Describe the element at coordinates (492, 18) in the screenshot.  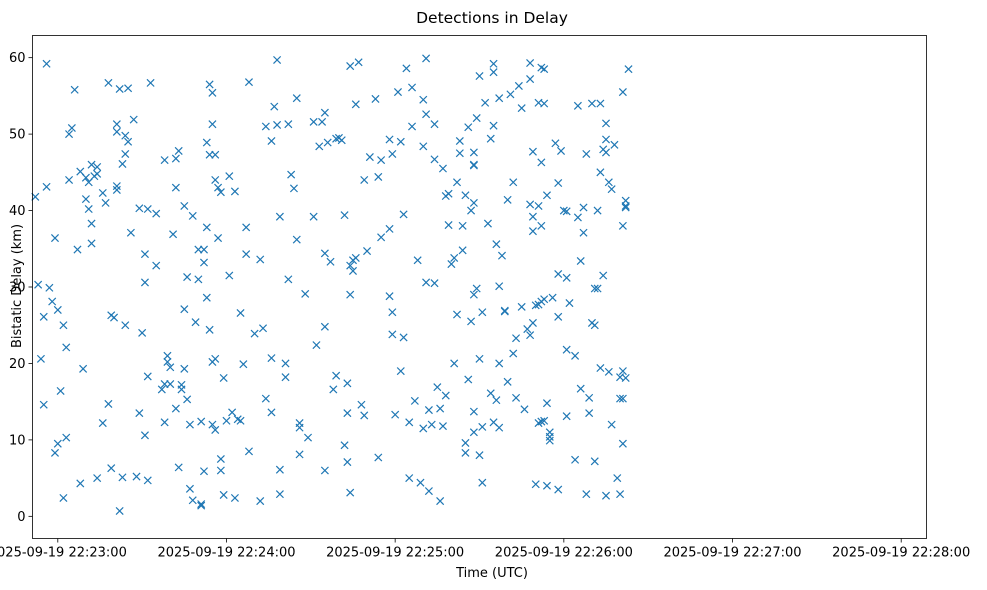
I see `chart-title: Detections in Delay` at that location.